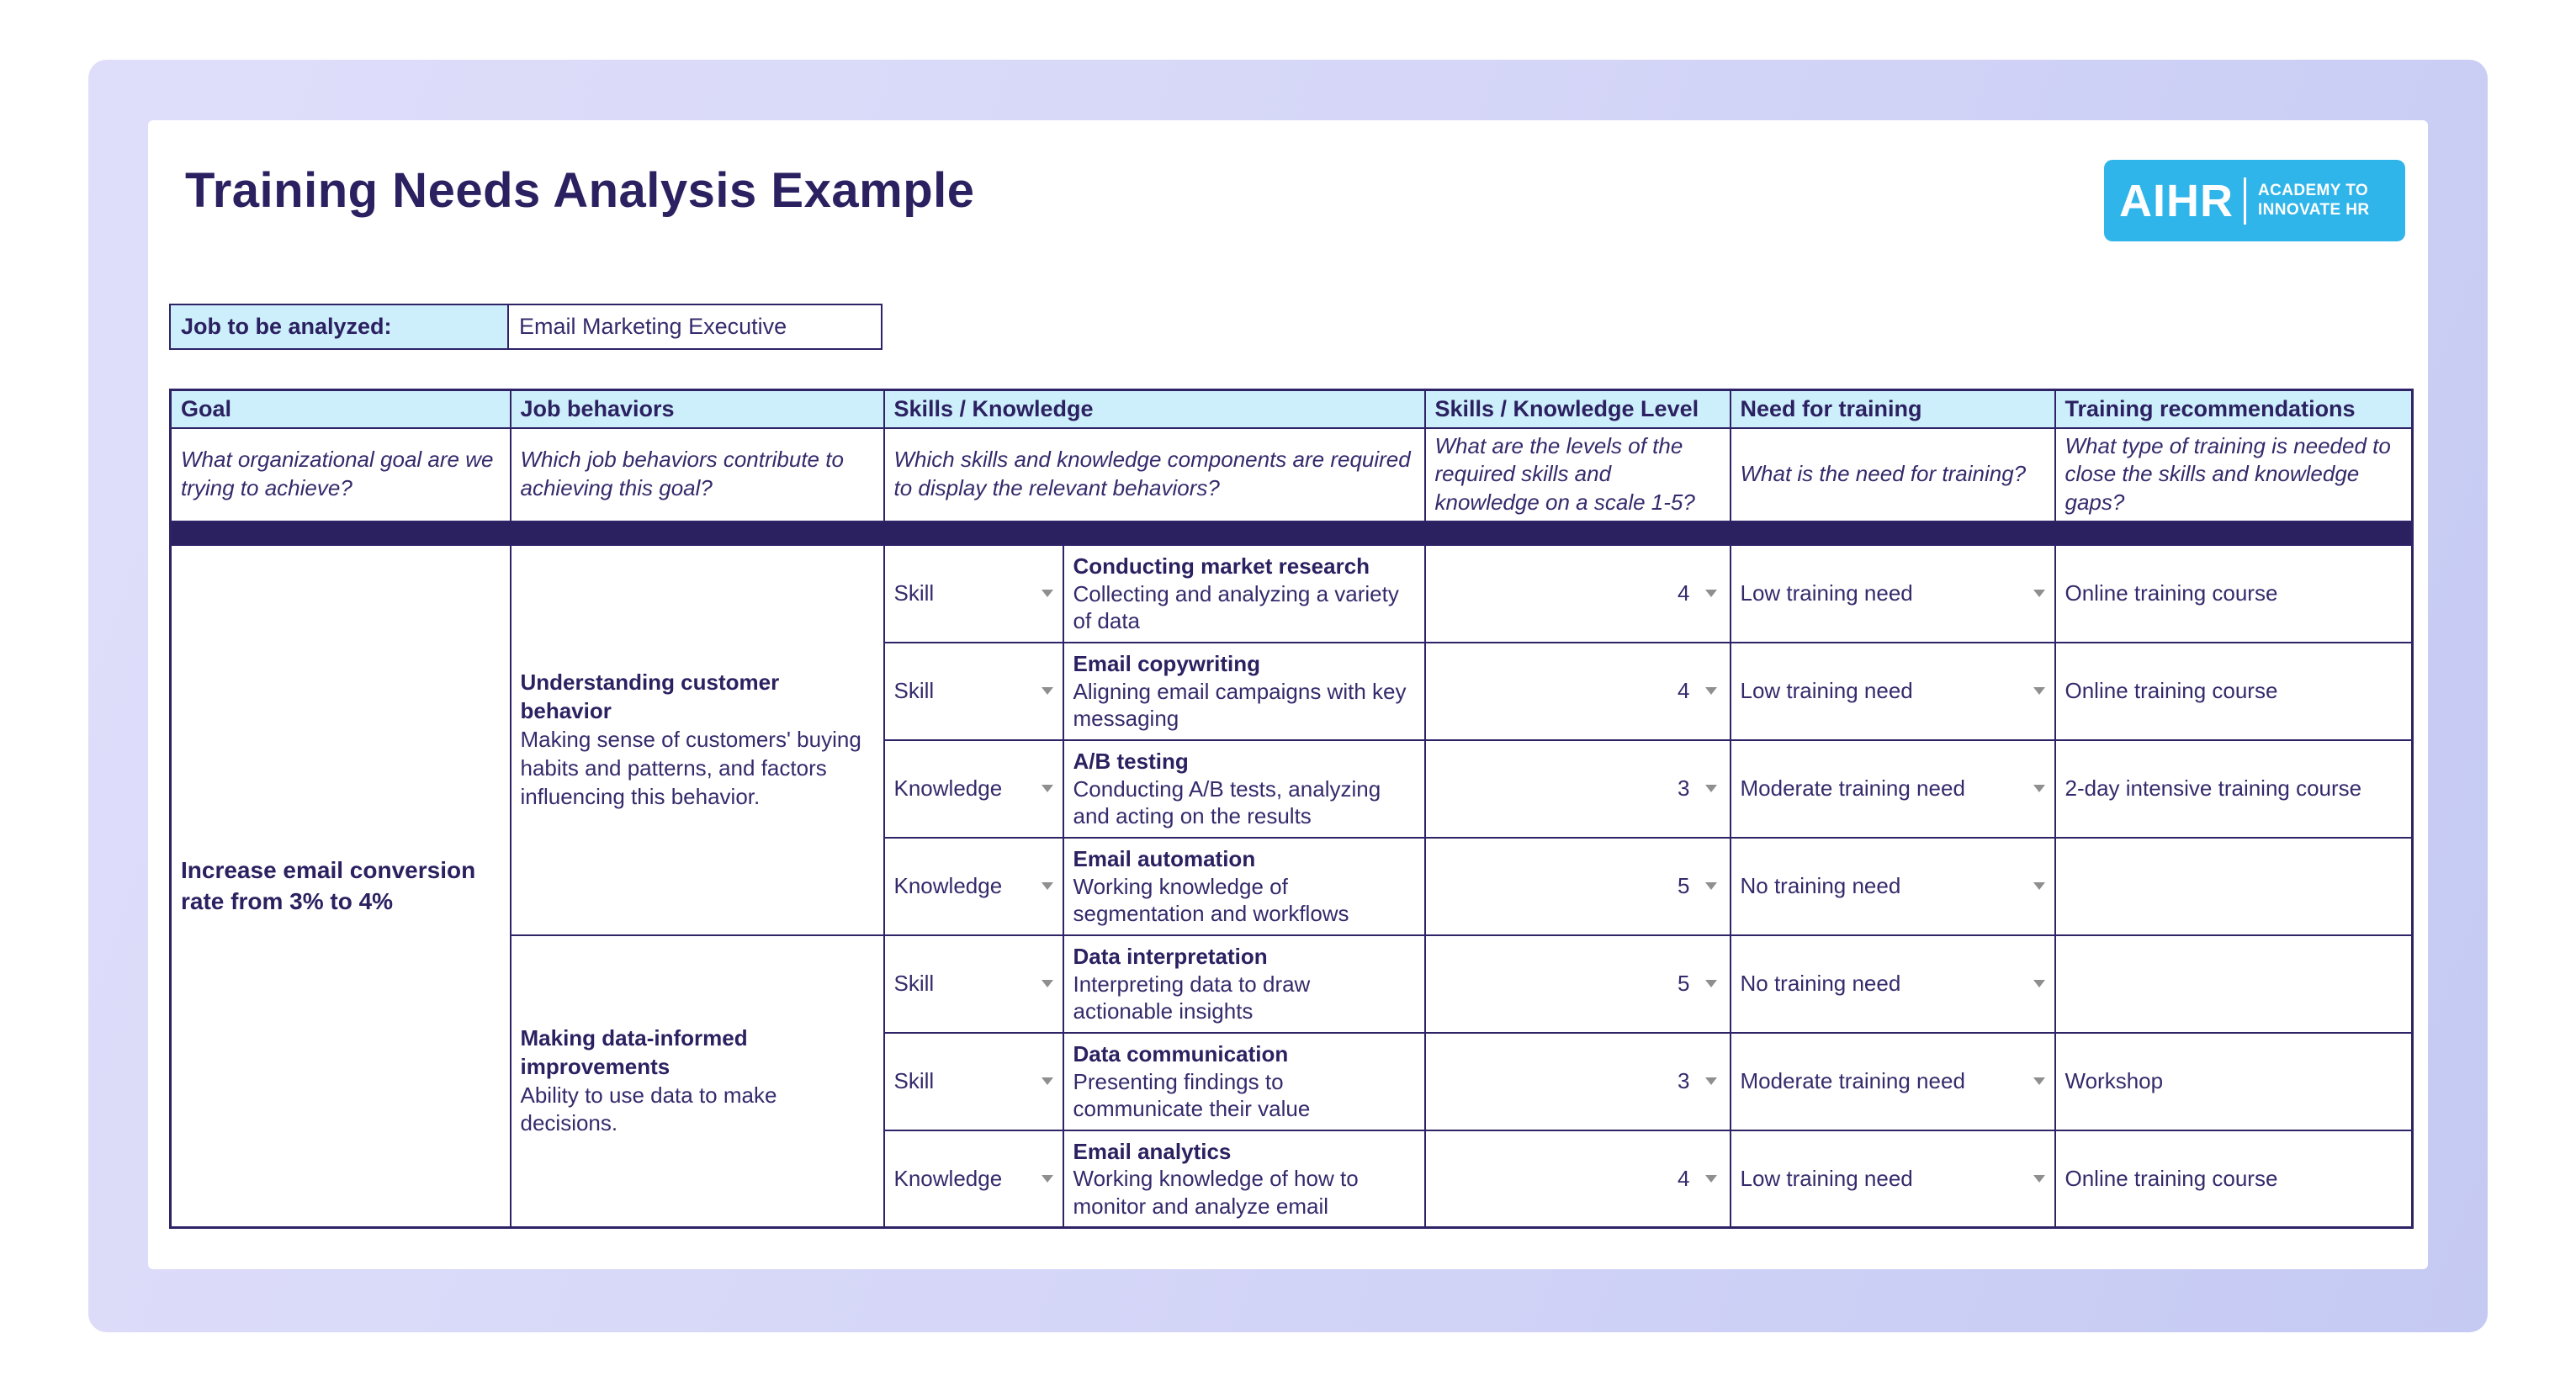 This screenshot has width=2576, height=1392. What do you see at coordinates (1826, 691) in the screenshot?
I see `need-value: Low training need` at bounding box center [1826, 691].